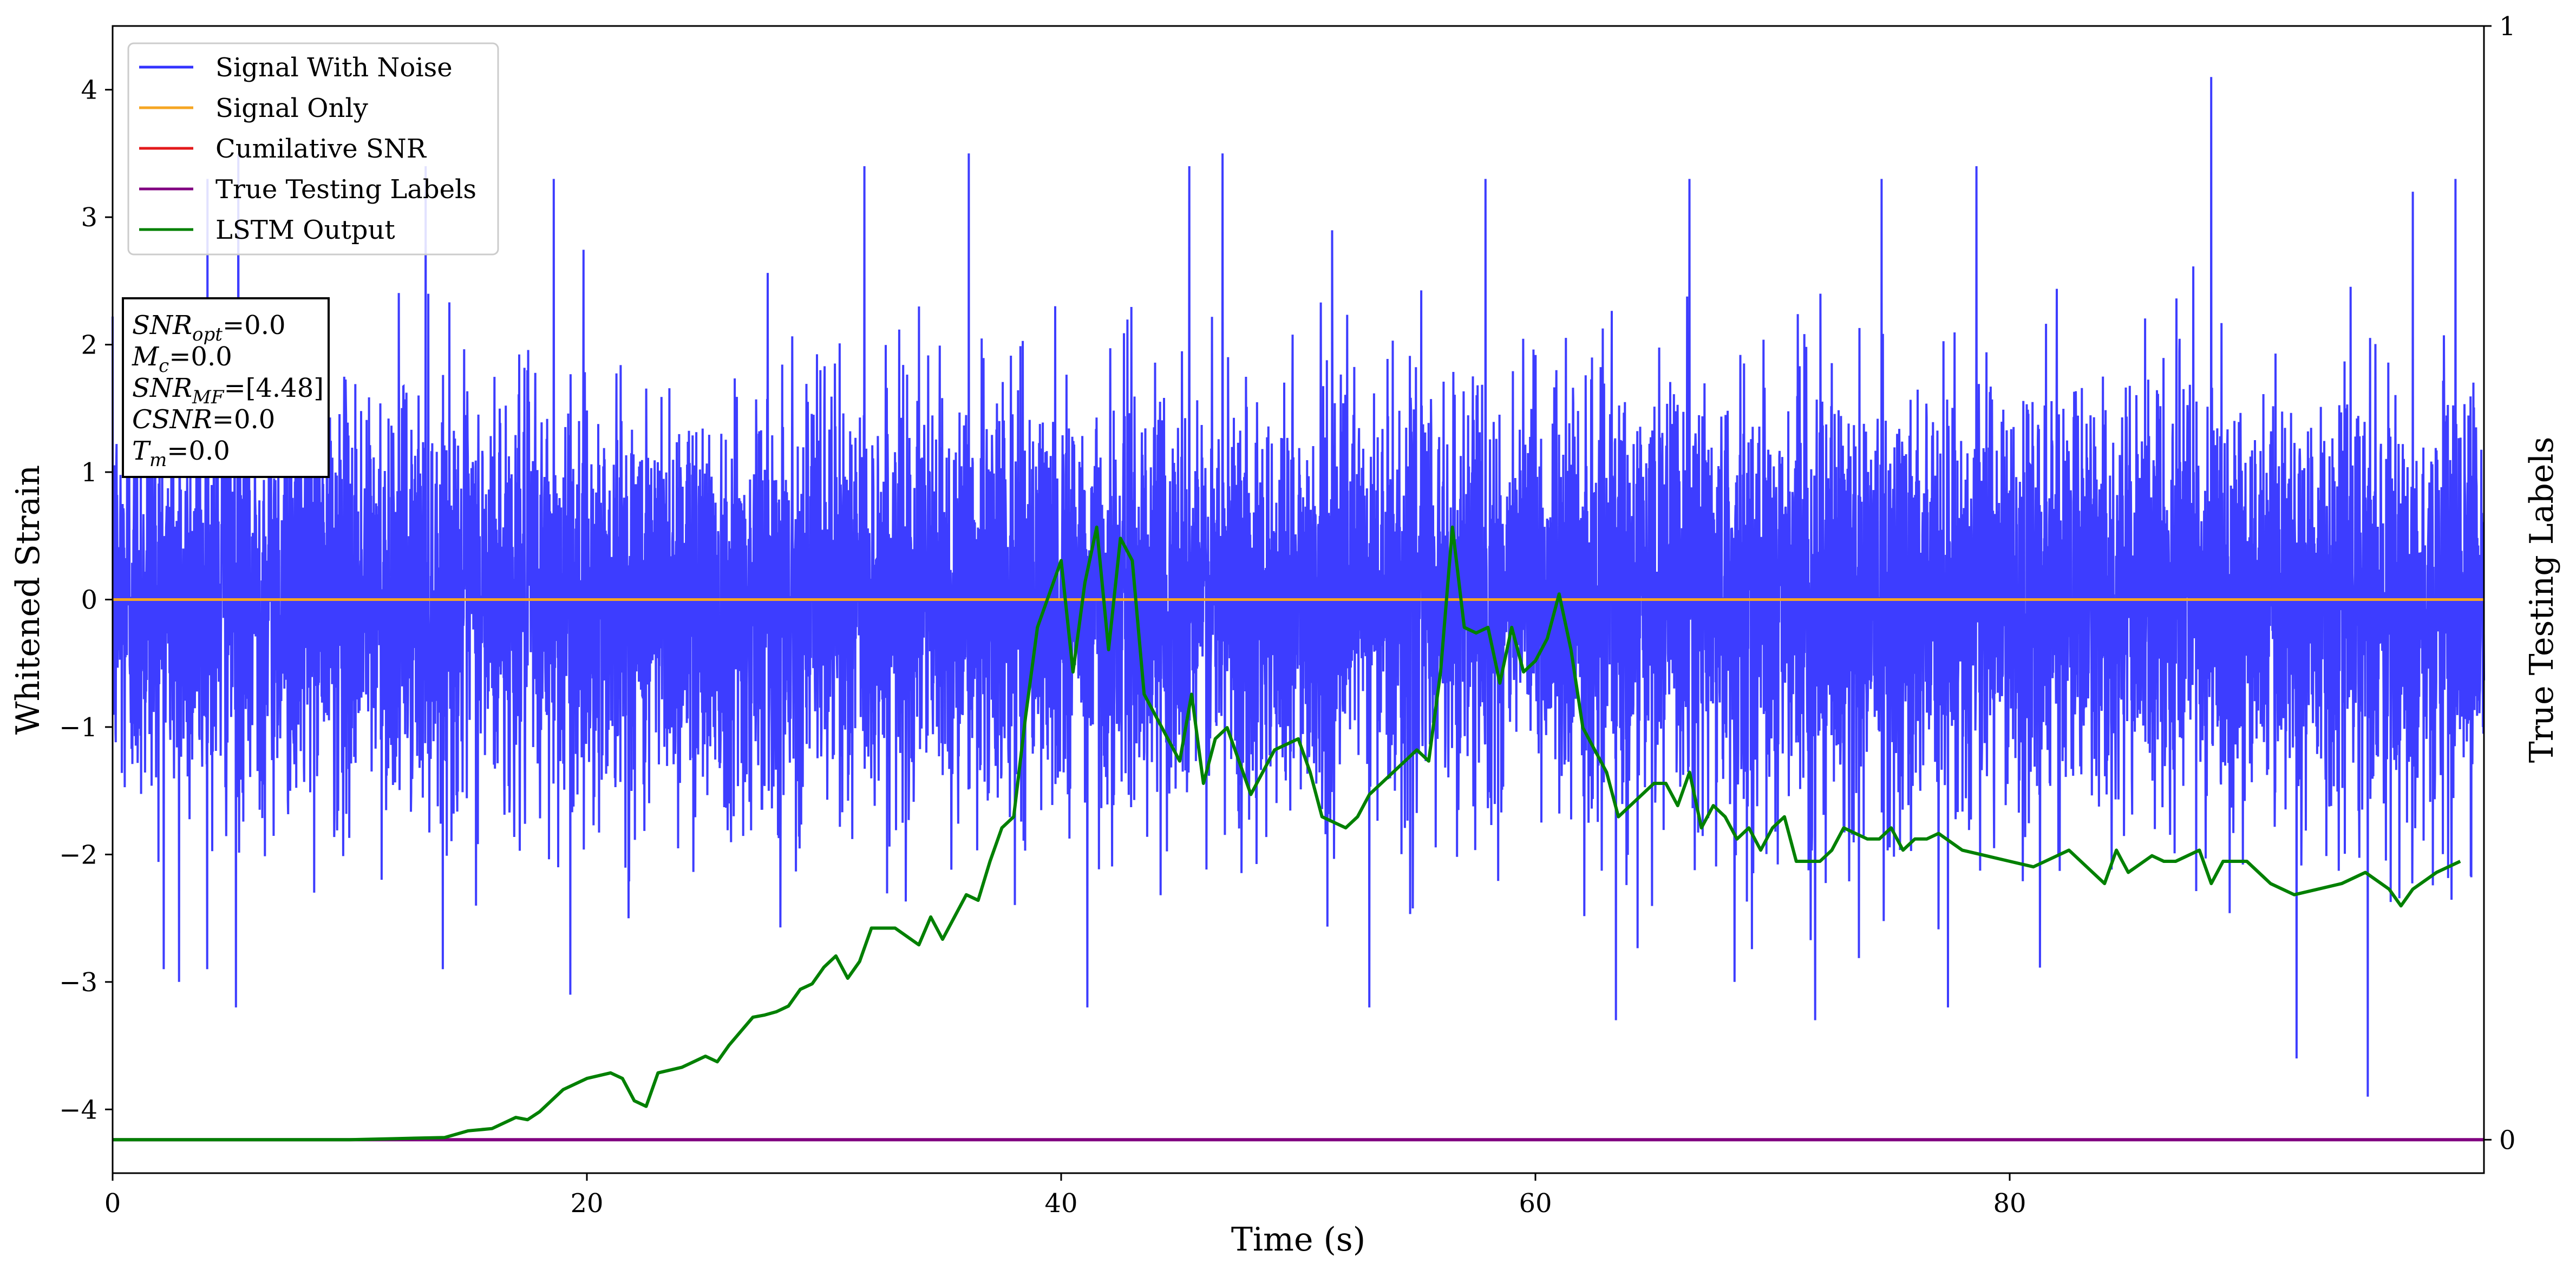 The height and width of the screenshot is (1276, 2576). I want to click on x-tick-label: 60, so click(1535, 1203).